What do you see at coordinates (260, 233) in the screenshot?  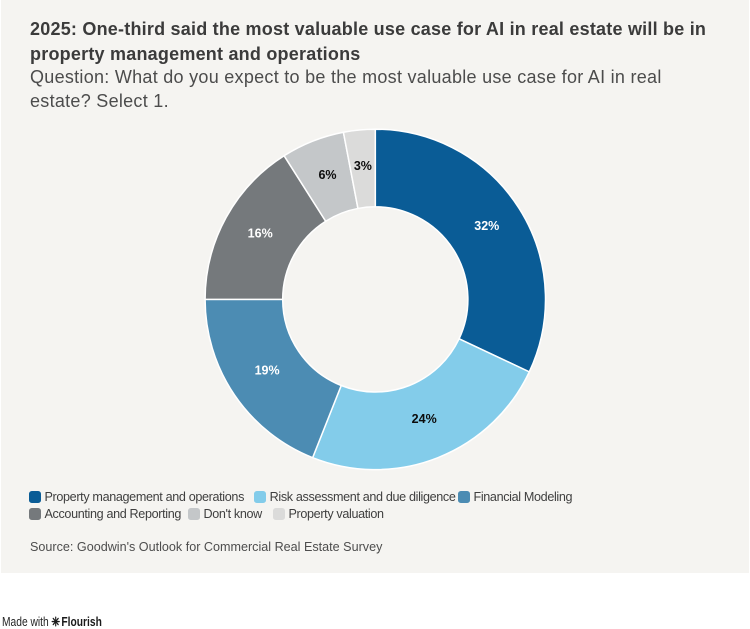 I see `svg-text: 16%` at bounding box center [260, 233].